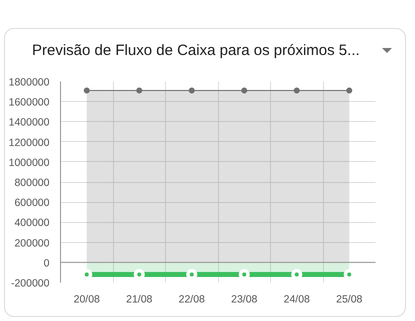  What do you see at coordinates (87, 300) in the screenshot?
I see `x-tick-label: 20/08` at bounding box center [87, 300].